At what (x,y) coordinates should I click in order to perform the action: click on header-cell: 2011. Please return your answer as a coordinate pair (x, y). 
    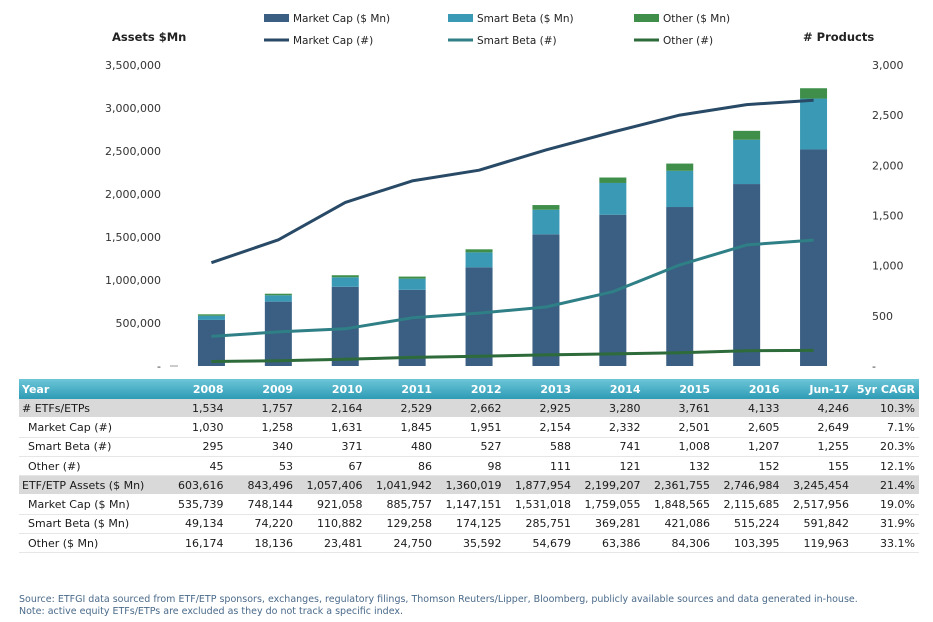
    Looking at the image, I should click on (401, 389).